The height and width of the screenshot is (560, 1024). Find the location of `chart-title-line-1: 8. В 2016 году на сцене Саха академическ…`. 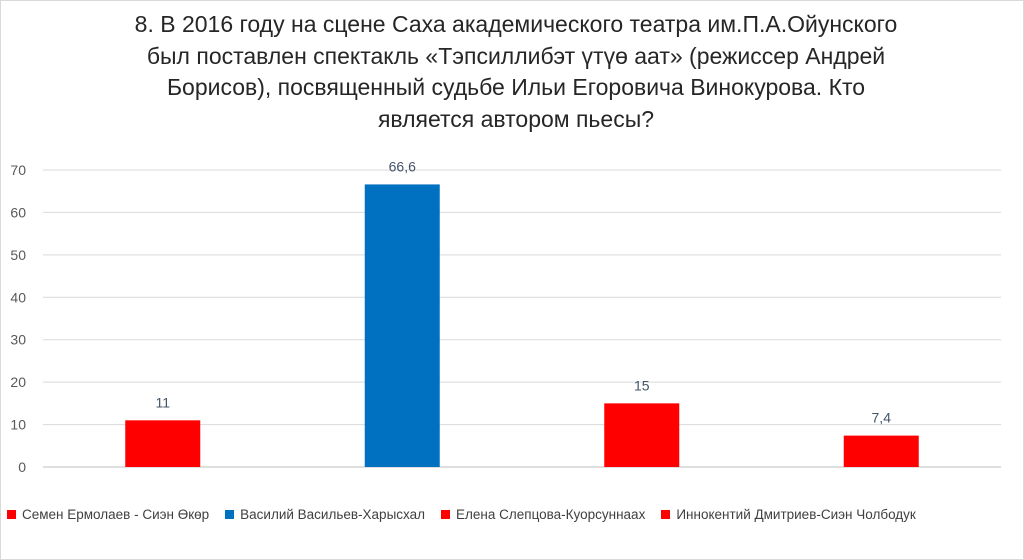

chart-title-line-1: 8. В 2016 году на сцене Саха академическ… is located at coordinates (516, 24).